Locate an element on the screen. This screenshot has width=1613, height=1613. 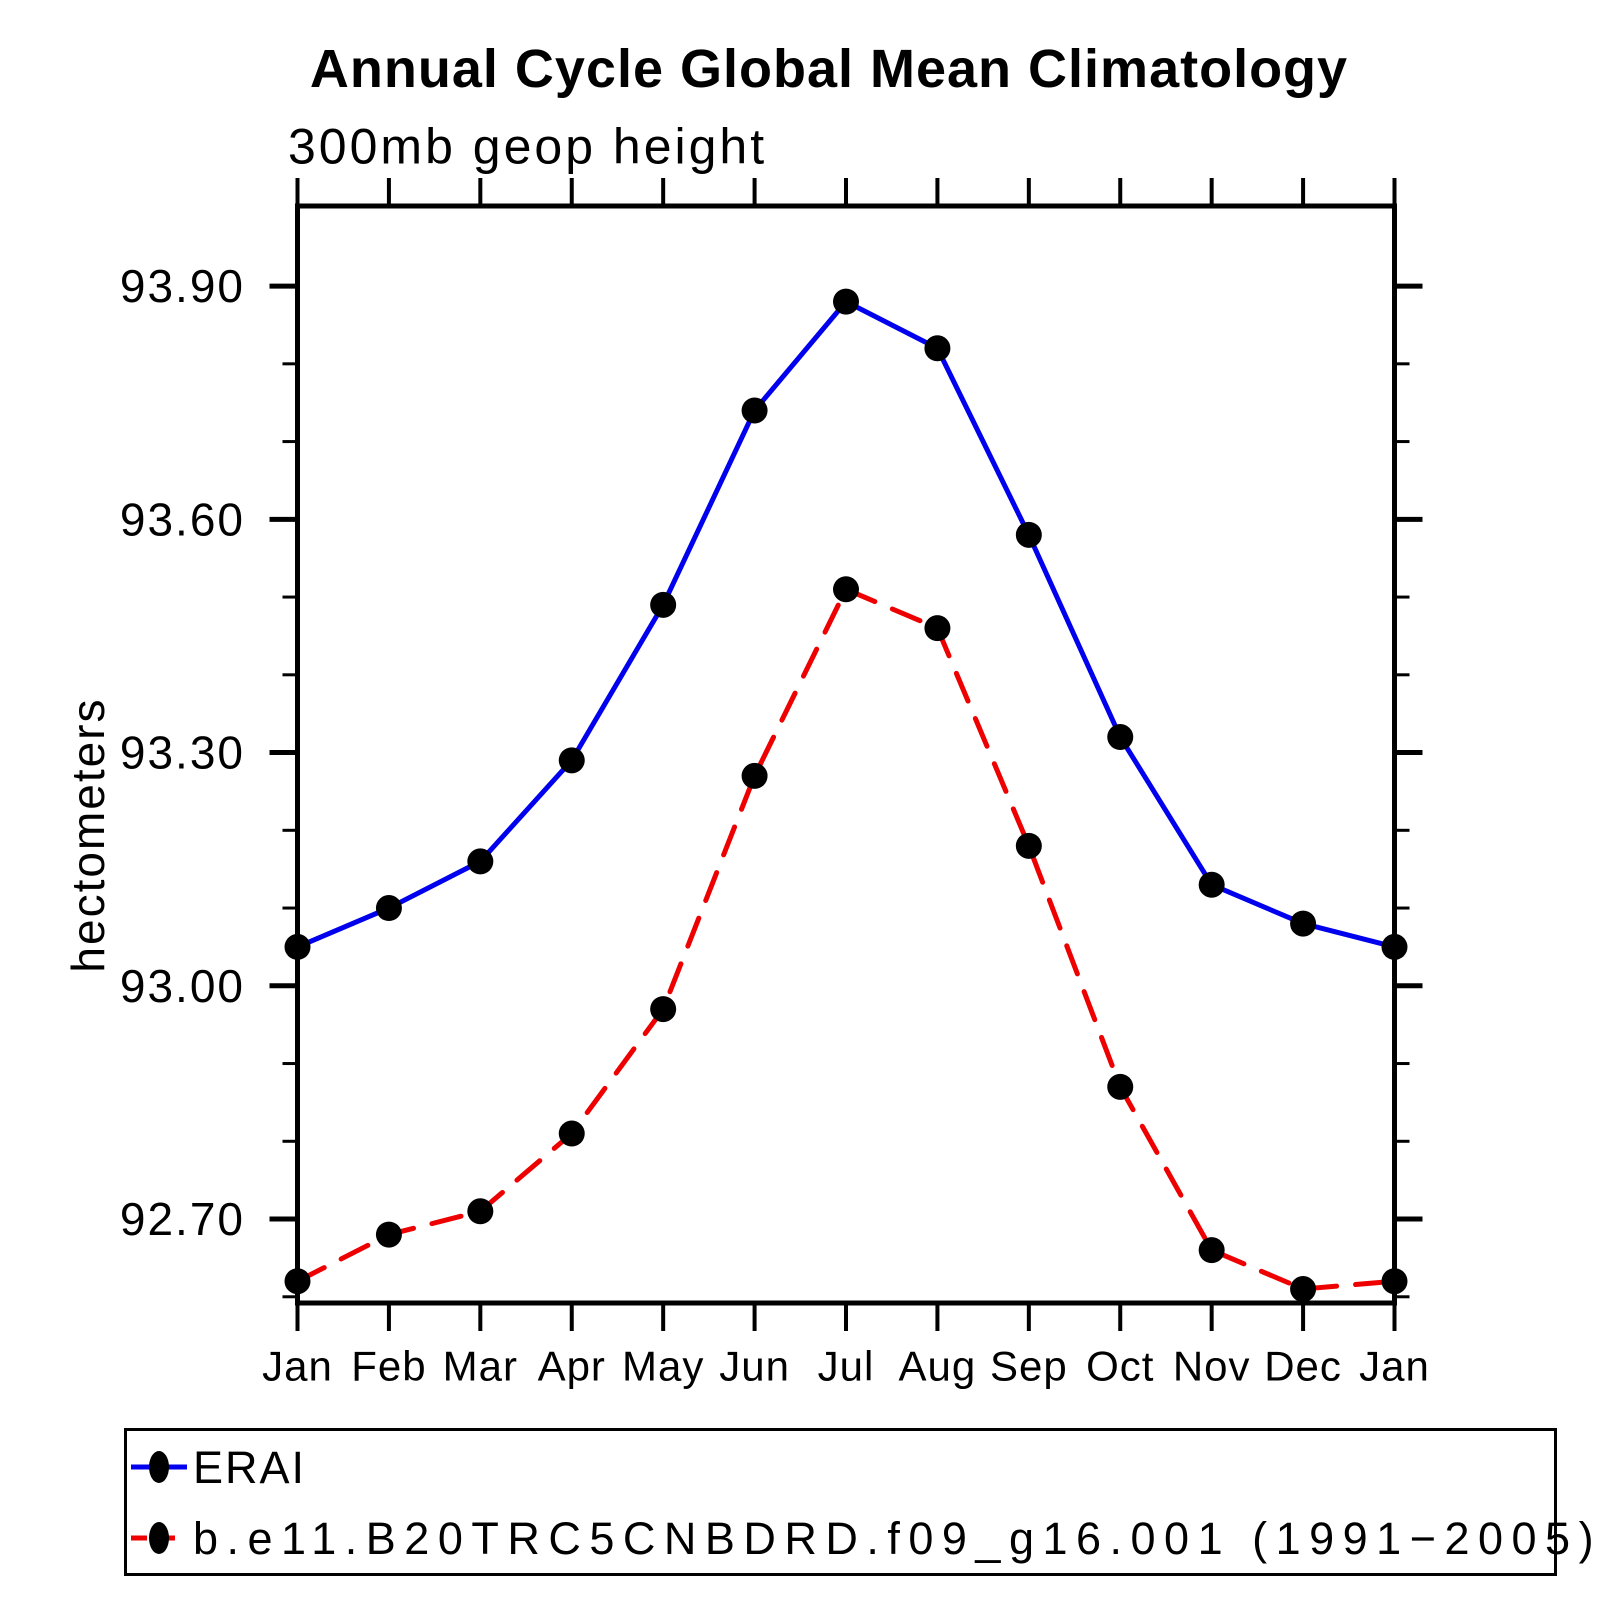
x-tick-label: Sep is located at coordinates (1029, 1366).